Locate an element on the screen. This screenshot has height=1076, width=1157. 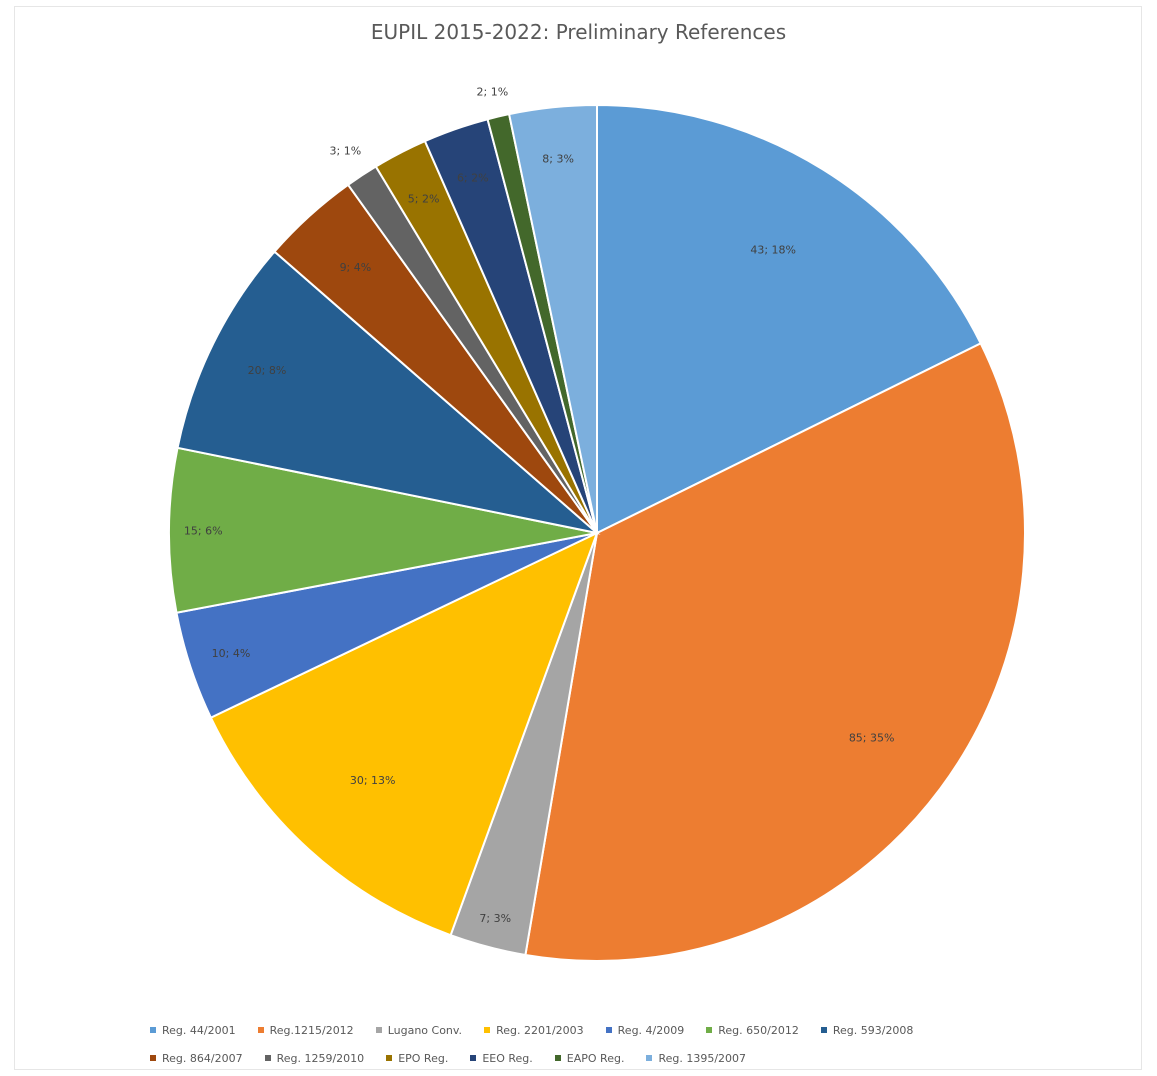
data-label: 30; 13% is located at coordinates (373, 780).